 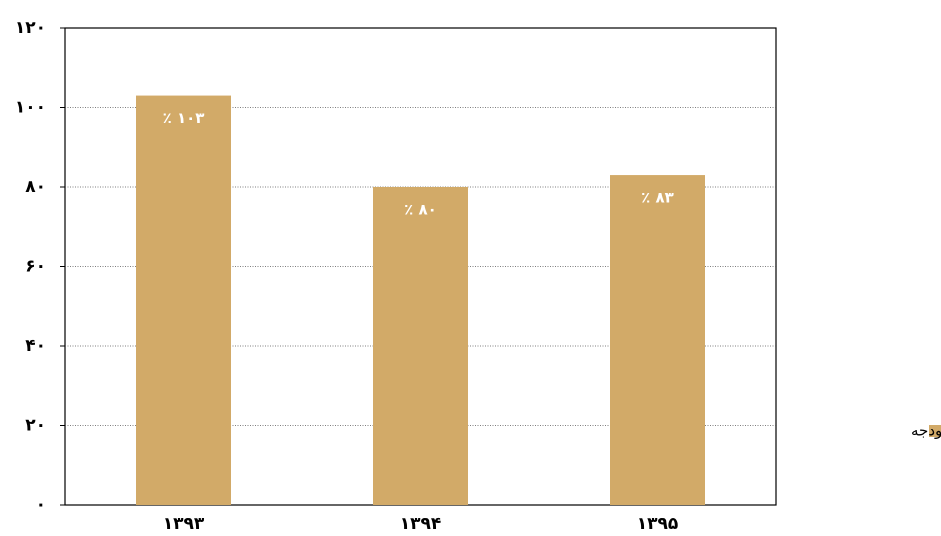 What do you see at coordinates (35, 426) in the screenshot?
I see `y-tick-label: ۲۰` at bounding box center [35, 426].